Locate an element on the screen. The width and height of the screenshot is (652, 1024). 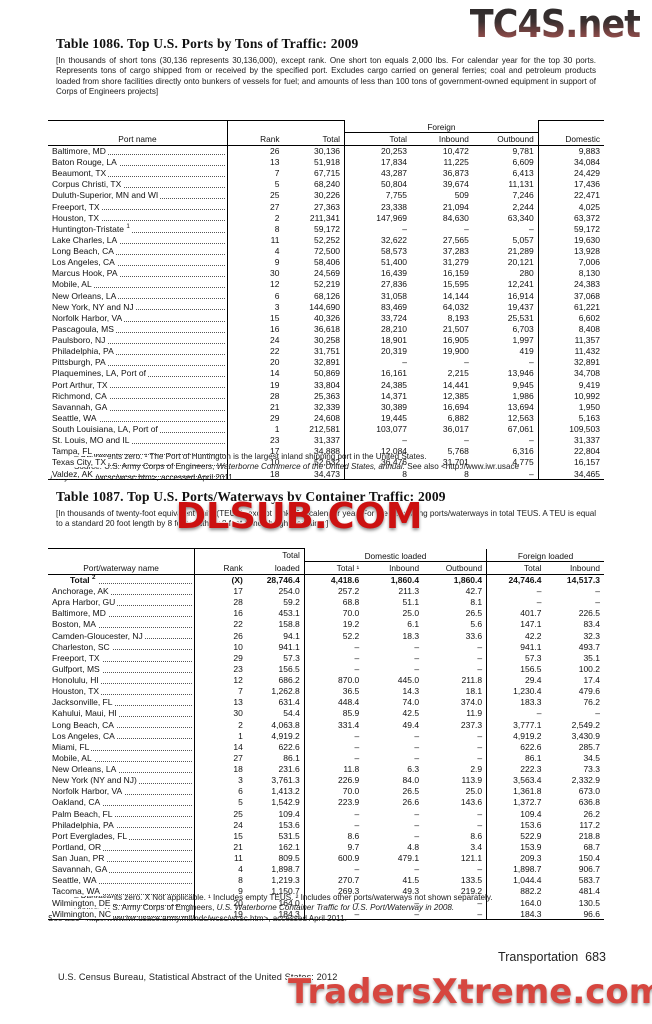
row-label: Total 2 is located at coordinates (121, 579).